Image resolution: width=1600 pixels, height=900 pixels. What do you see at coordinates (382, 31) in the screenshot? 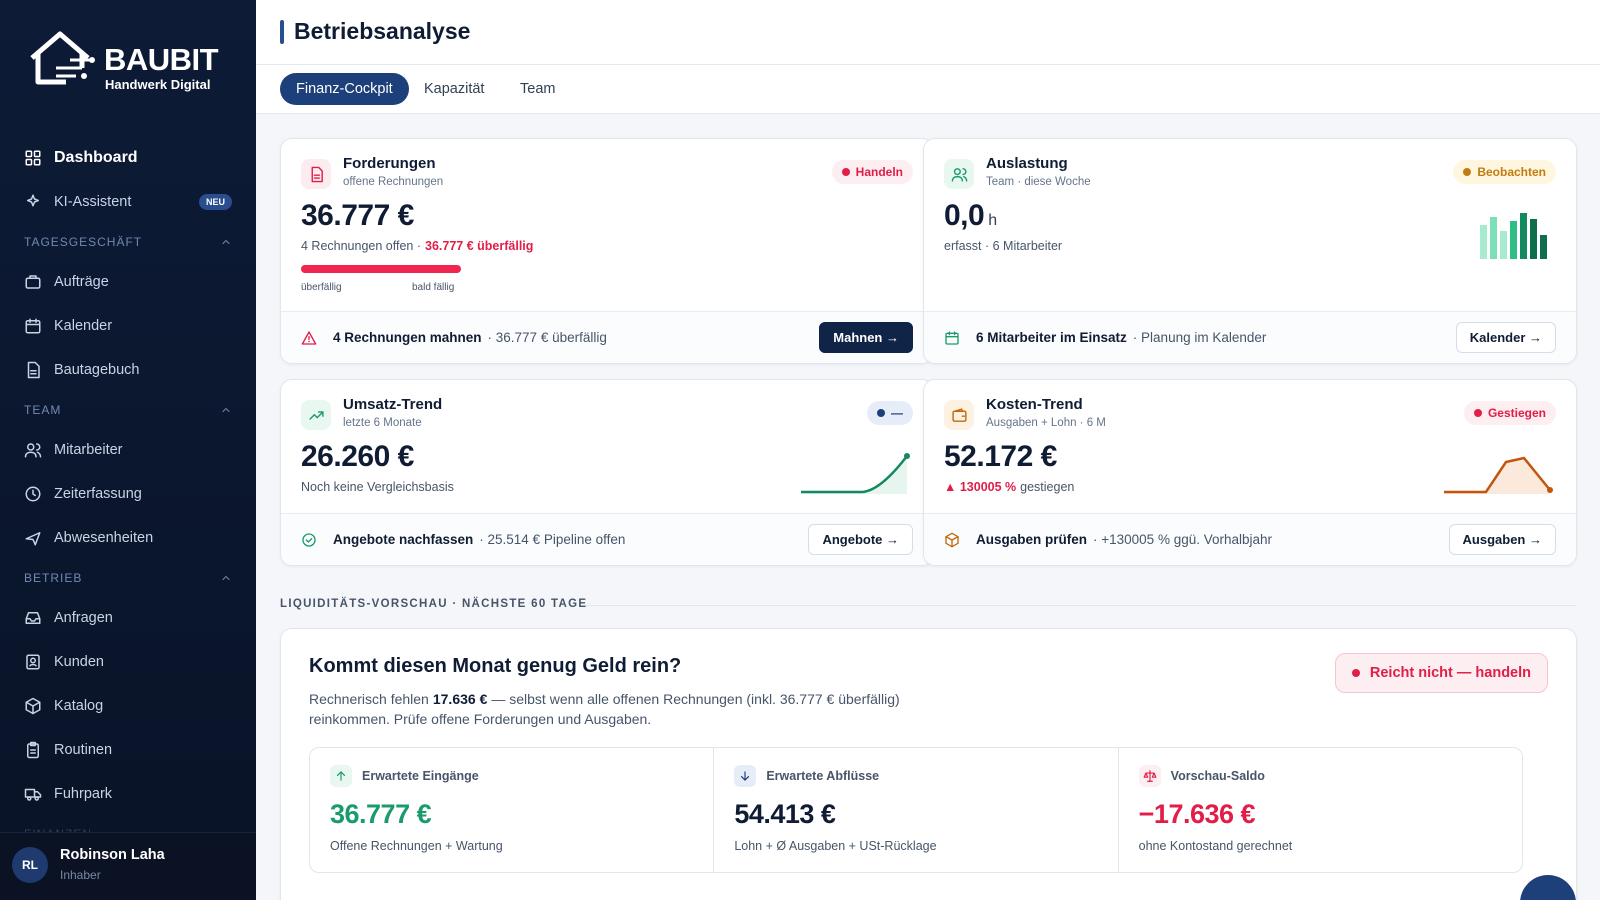
I see `page-heading: Betriebsanalyse` at bounding box center [382, 31].